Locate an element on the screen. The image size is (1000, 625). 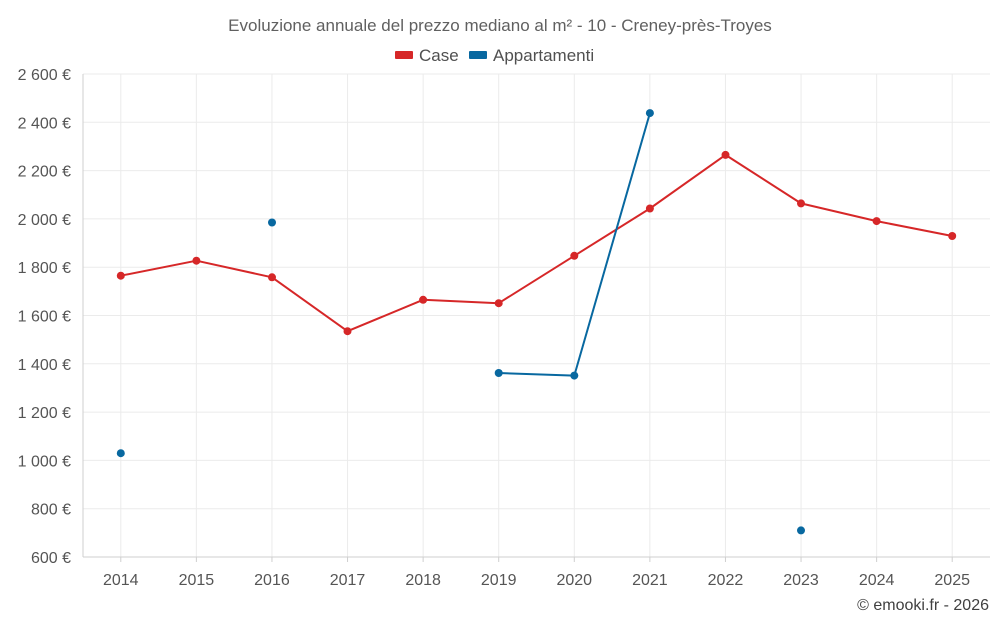
x-tick-label: 2016 is located at coordinates (272, 580).